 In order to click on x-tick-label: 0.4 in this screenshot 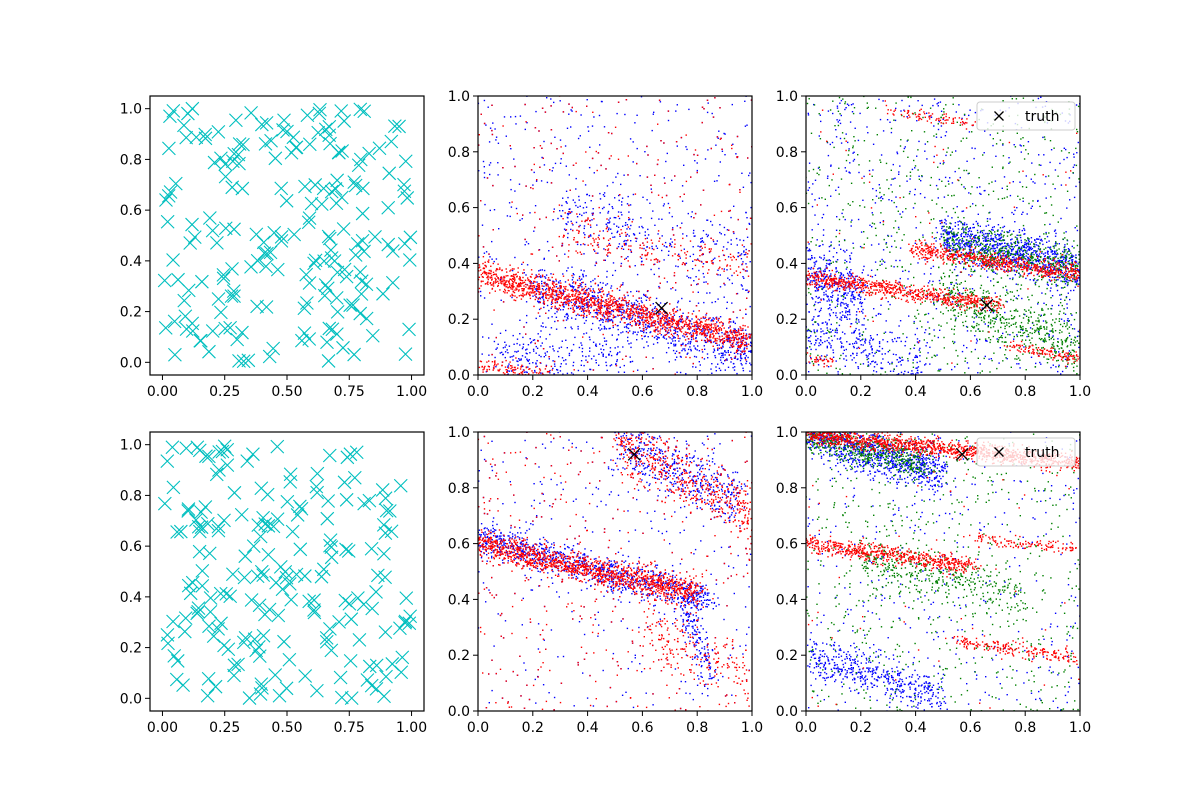, I will do `click(587, 392)`.